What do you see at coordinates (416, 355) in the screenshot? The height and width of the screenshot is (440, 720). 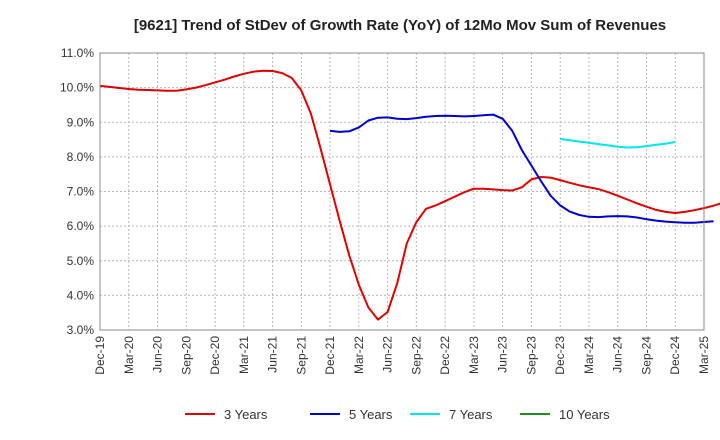 I see `x-tick-label: Sep-22` at bounding box center [416, 355].